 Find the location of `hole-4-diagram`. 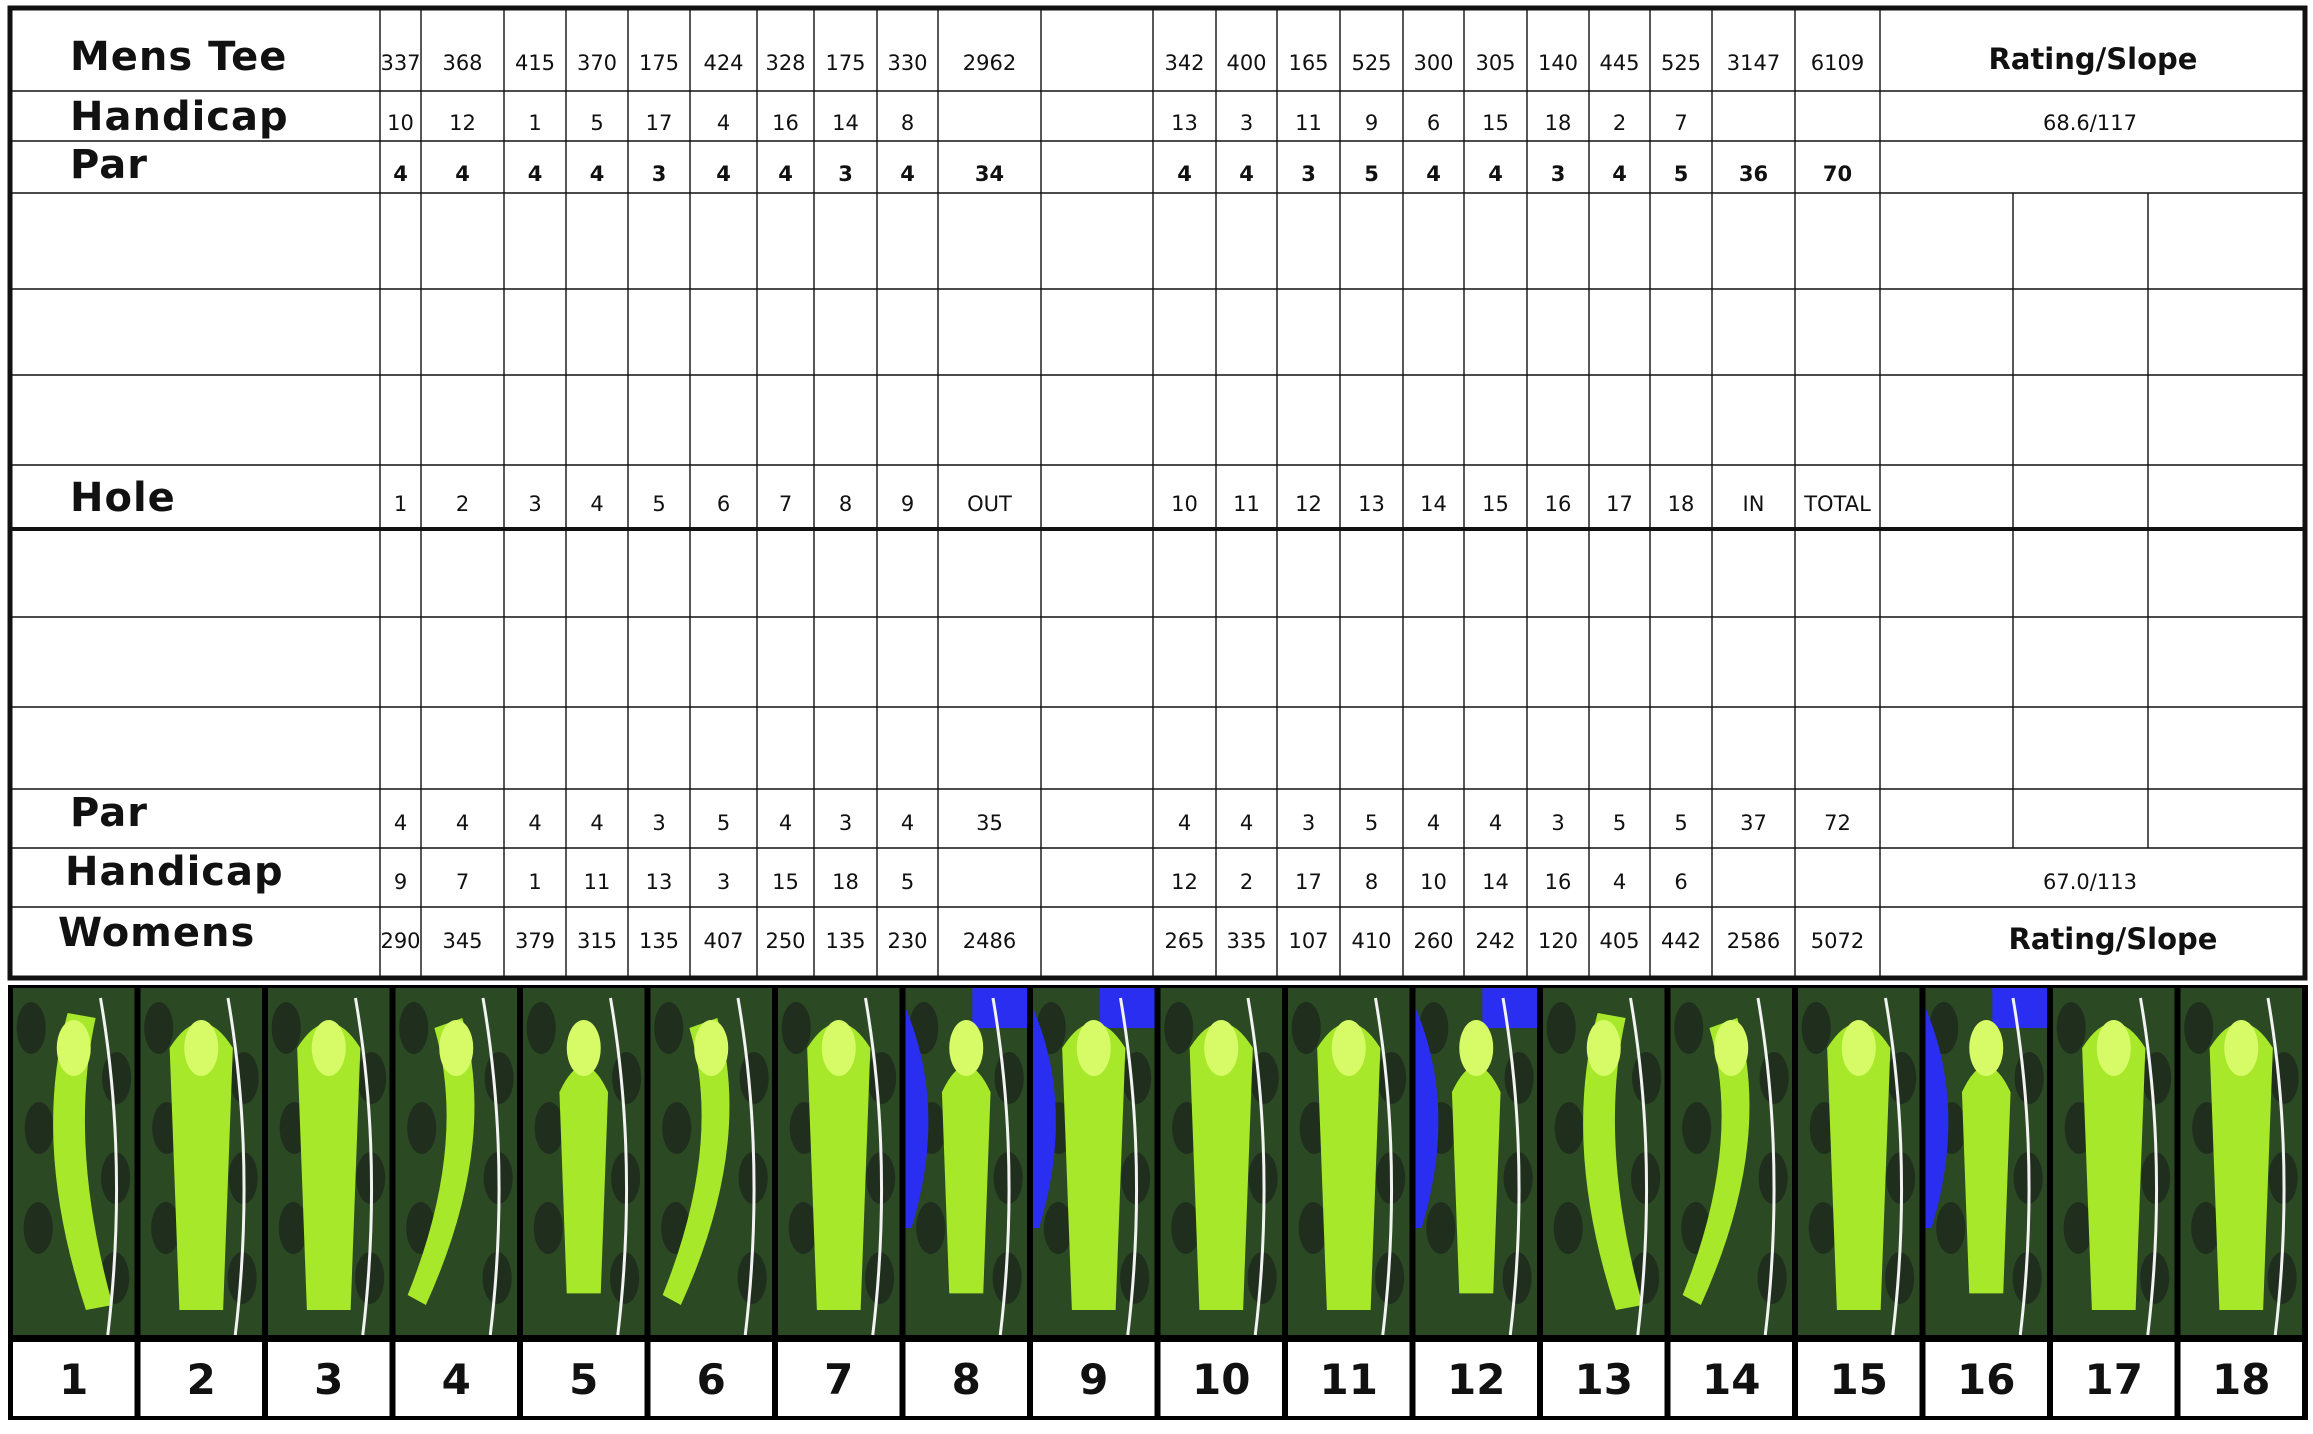

hole-4-diagram is located at coordinates (456, 1162).